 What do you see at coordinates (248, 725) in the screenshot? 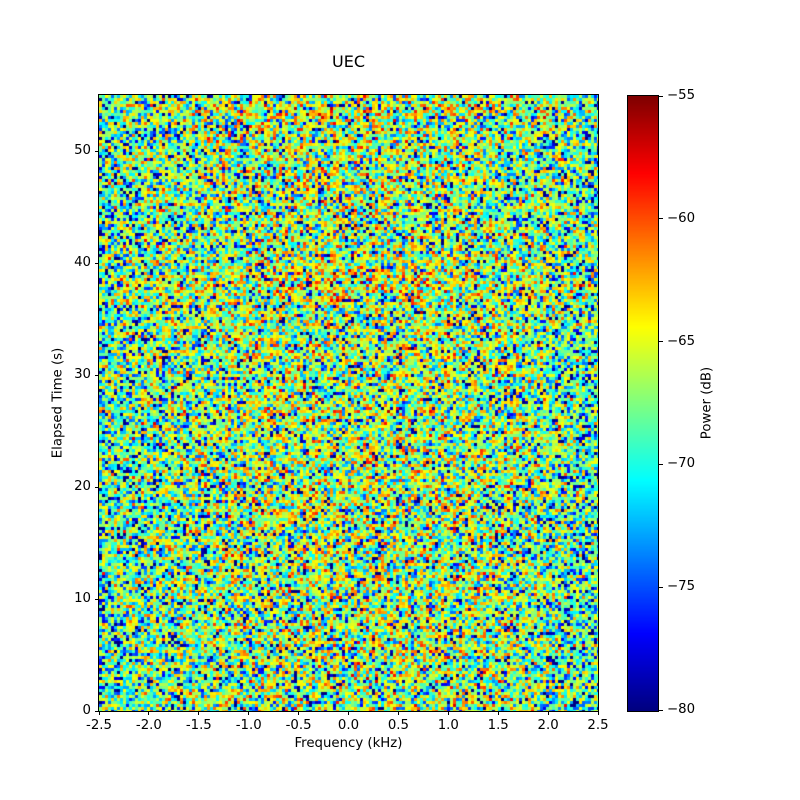
I see `x-tick-label: -1.0` at bounding box center [248, 725].